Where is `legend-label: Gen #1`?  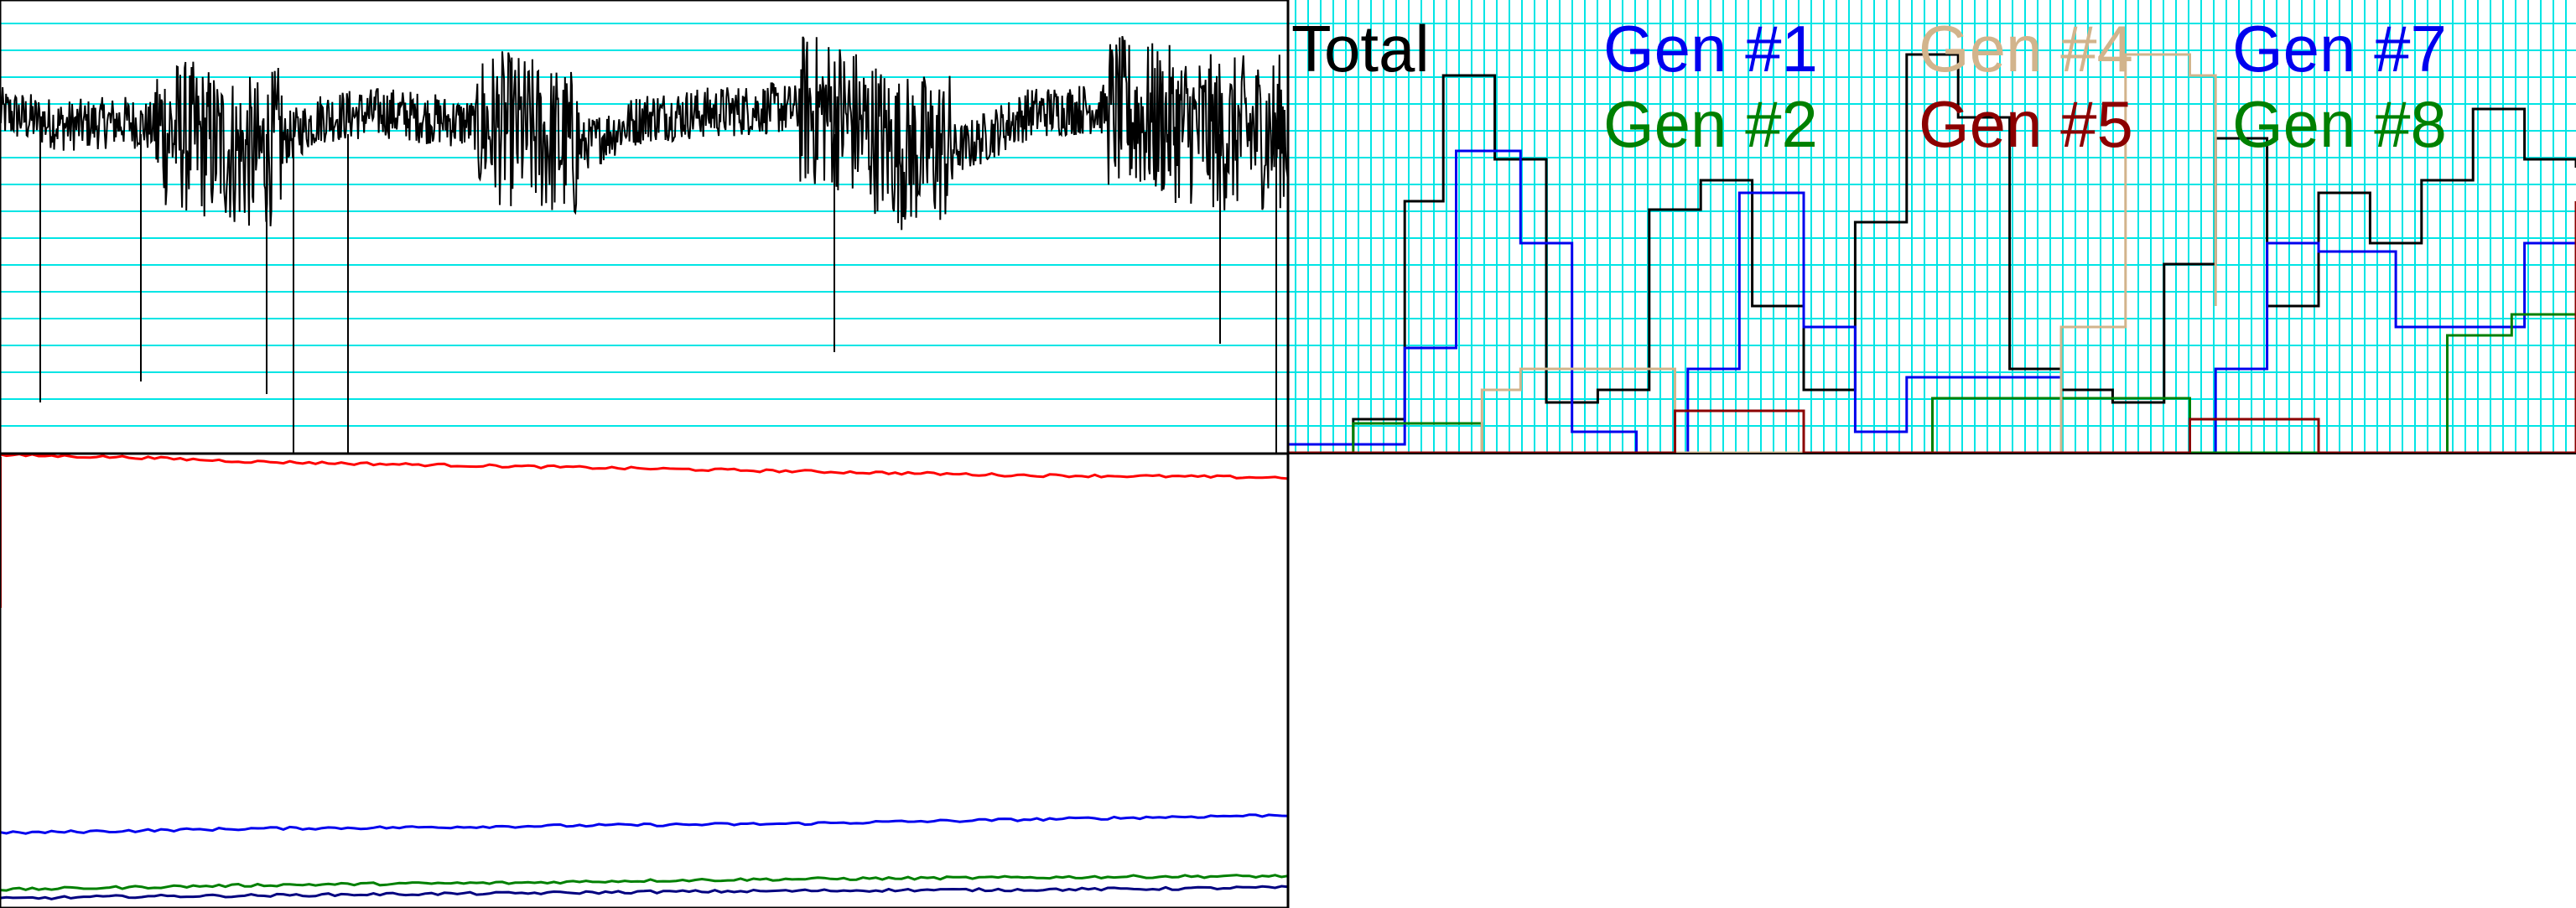
legend-label: Gen #1 is located at coordinates (1710, 49).